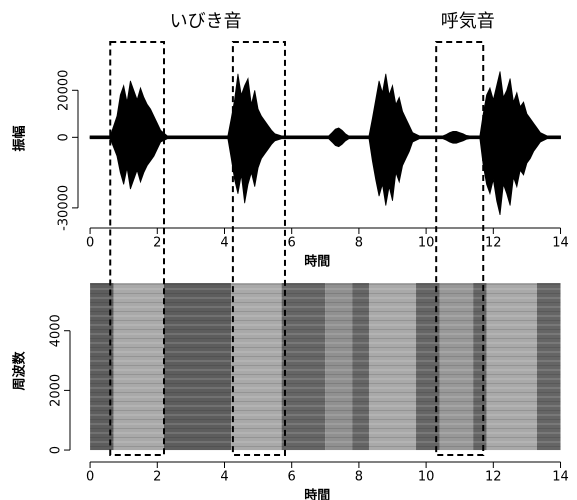  Describe the element at coordinates (206, 21) in the screenshot. I see `annotation-label: いびき音` at that location.